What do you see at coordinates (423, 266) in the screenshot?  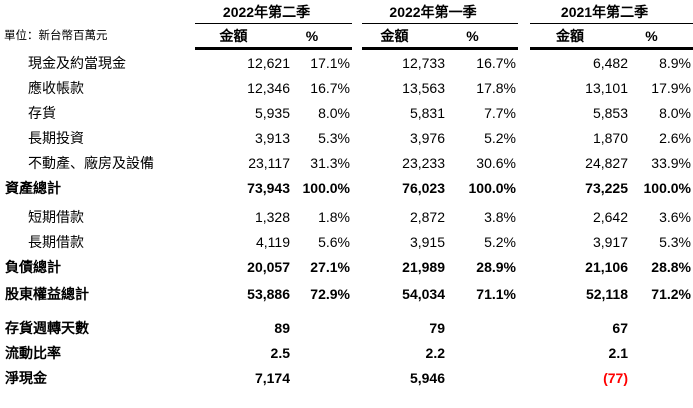 I see `amount-cell: 21,989` at bounding box center [423, 266].